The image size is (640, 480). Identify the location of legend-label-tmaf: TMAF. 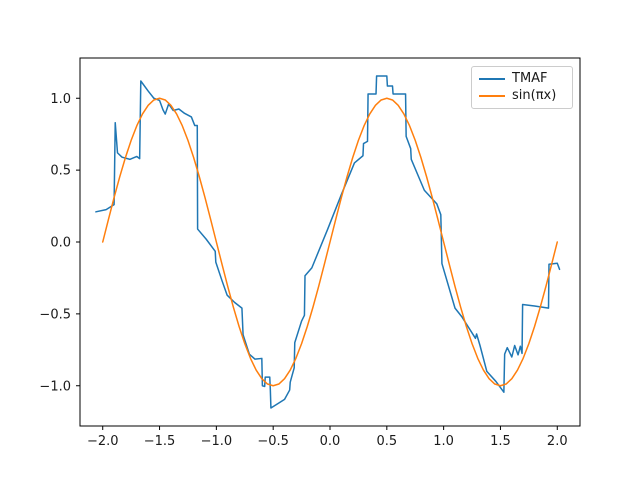
(530, 79).